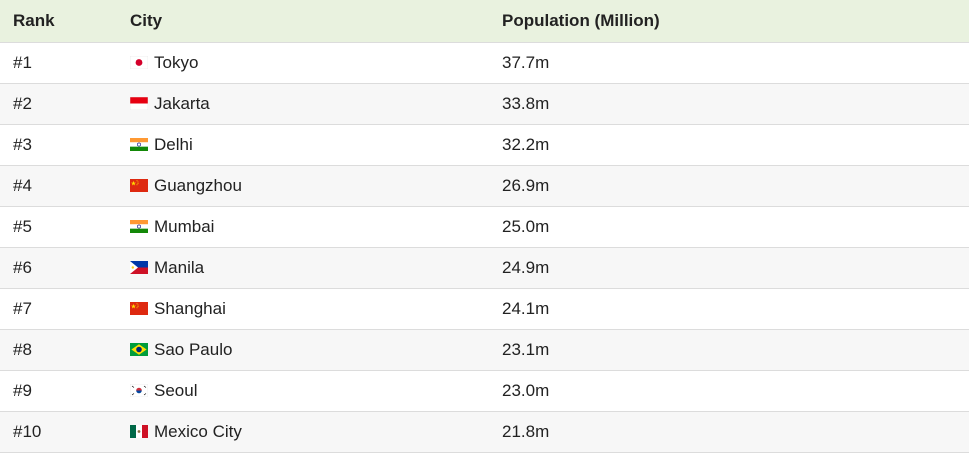 The height and width of the screenshot is (466, 969). What do you see at coordinates (309, 63) in the screenshot?
I see `city-cell-content: Tokyo` at bounding box center [309, 63].